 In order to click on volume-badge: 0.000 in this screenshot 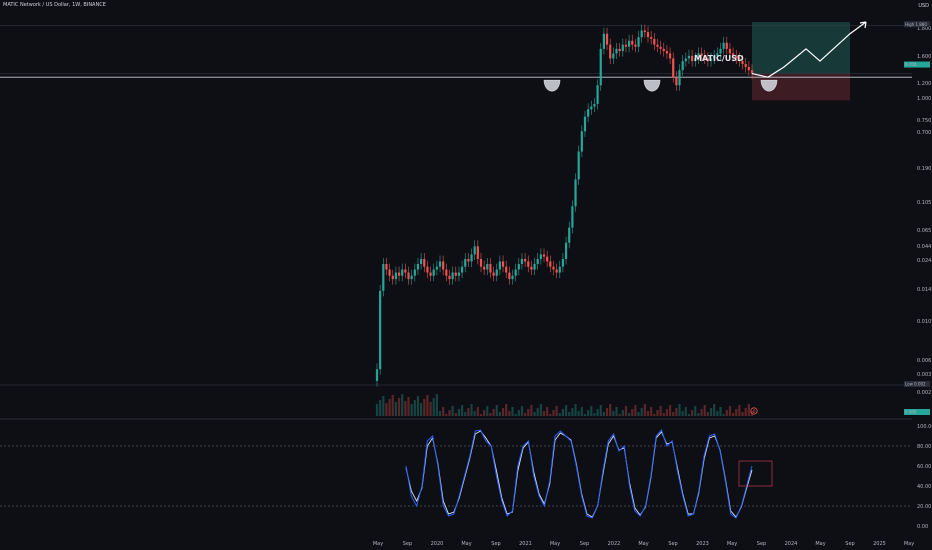, I will do `click(911, 412)`.